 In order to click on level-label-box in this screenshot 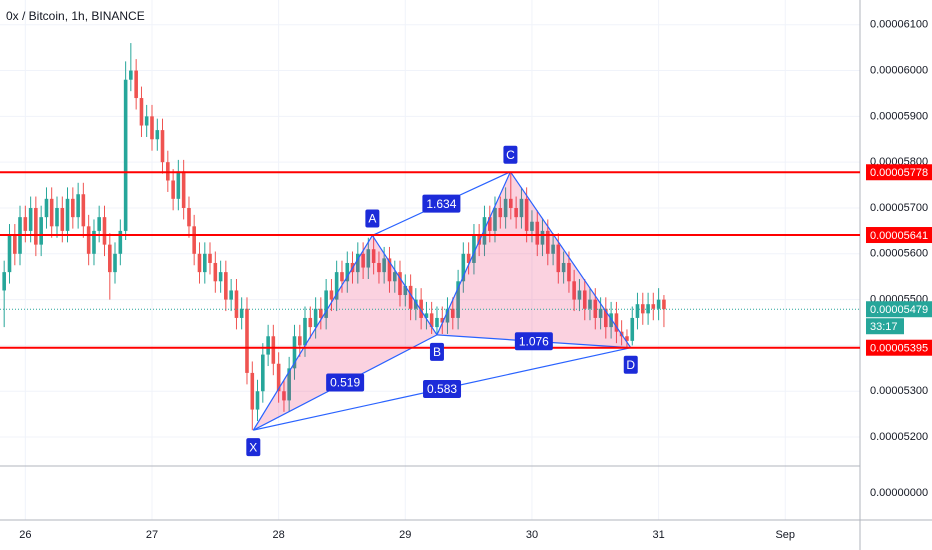, I will do `click(899, 347)`.